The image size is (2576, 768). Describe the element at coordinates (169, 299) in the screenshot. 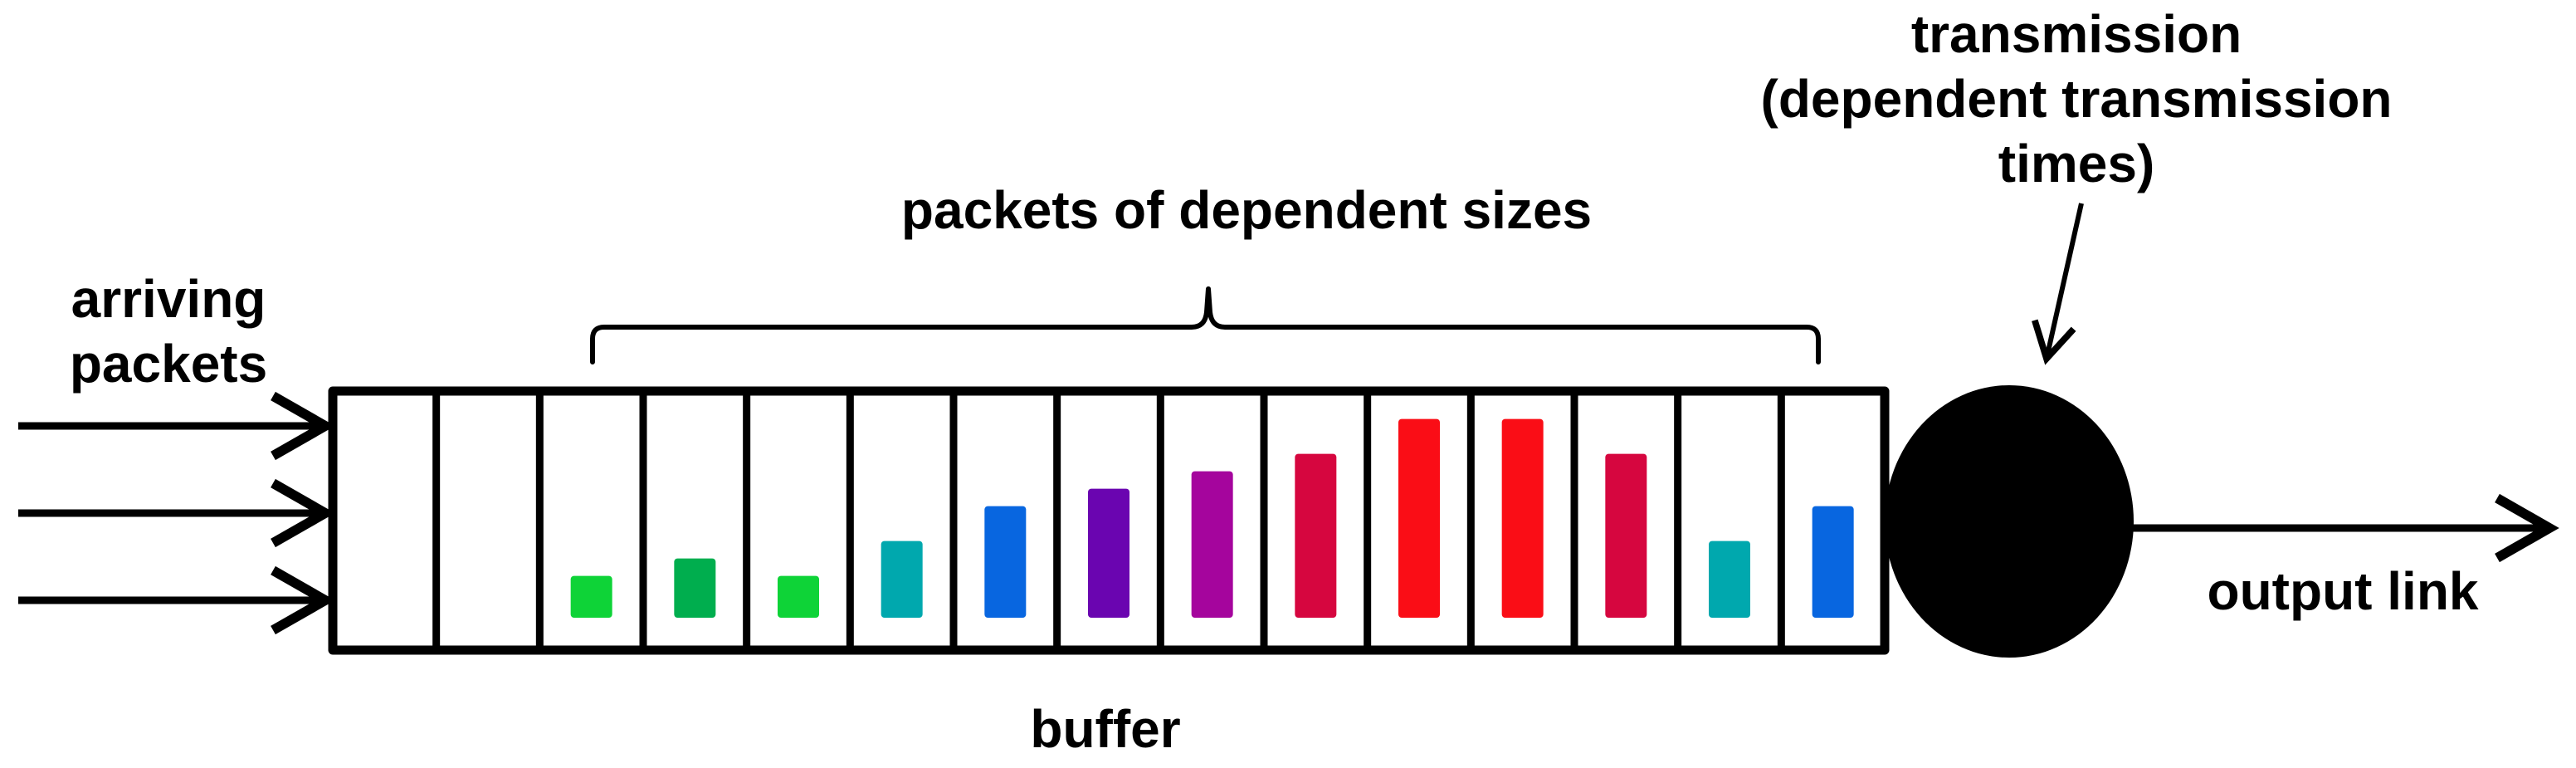

I see `arriving-label-line1: arriving` at that location.